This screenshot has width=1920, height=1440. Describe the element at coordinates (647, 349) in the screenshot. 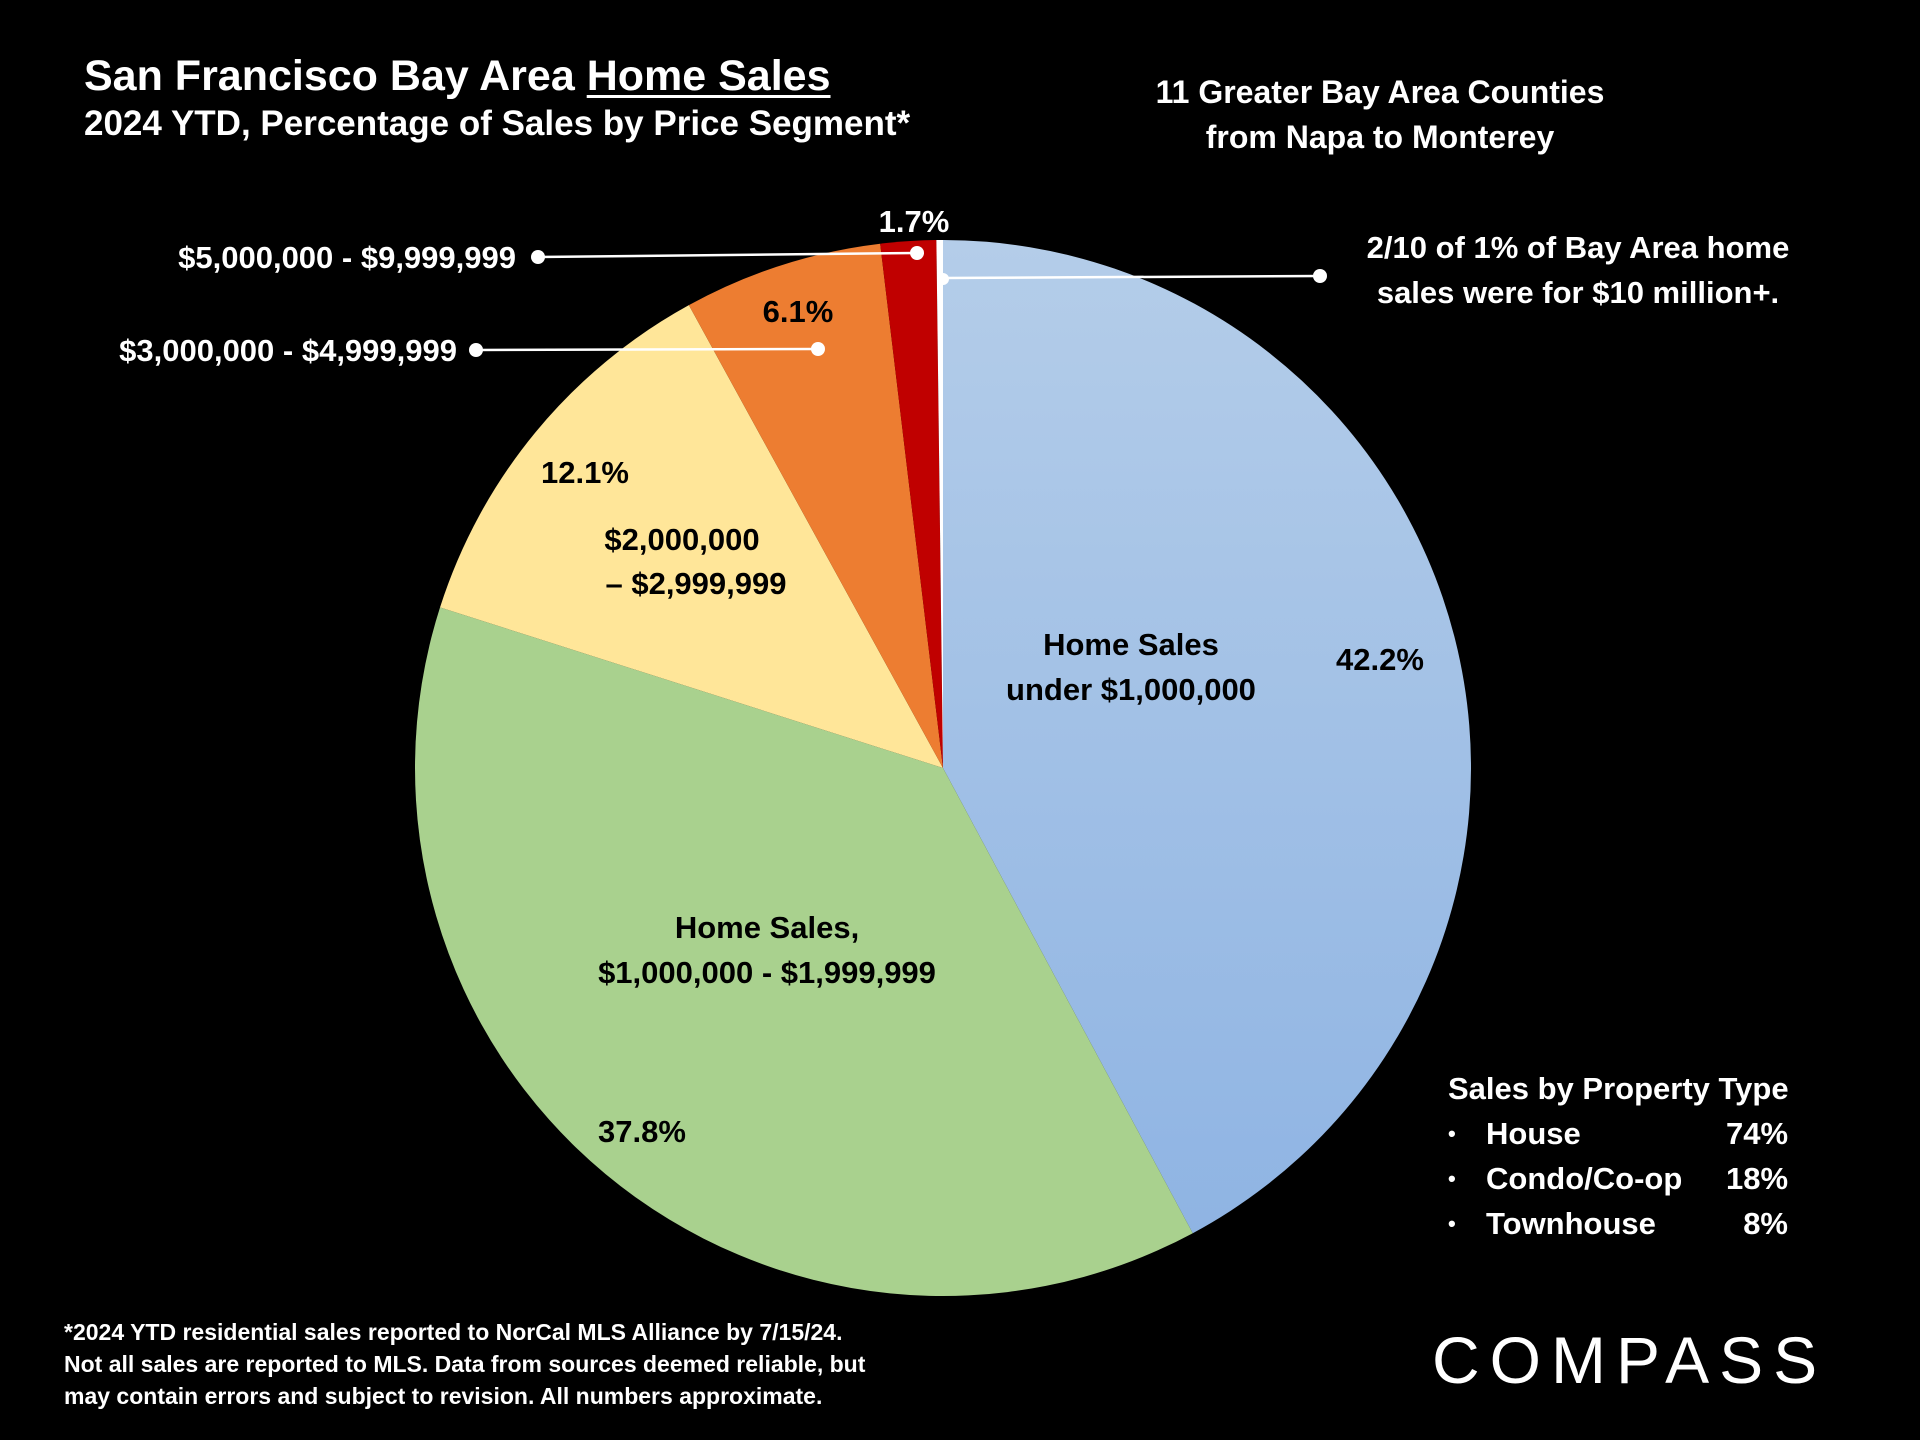

I see `callout-line-three-to-five` at that location.